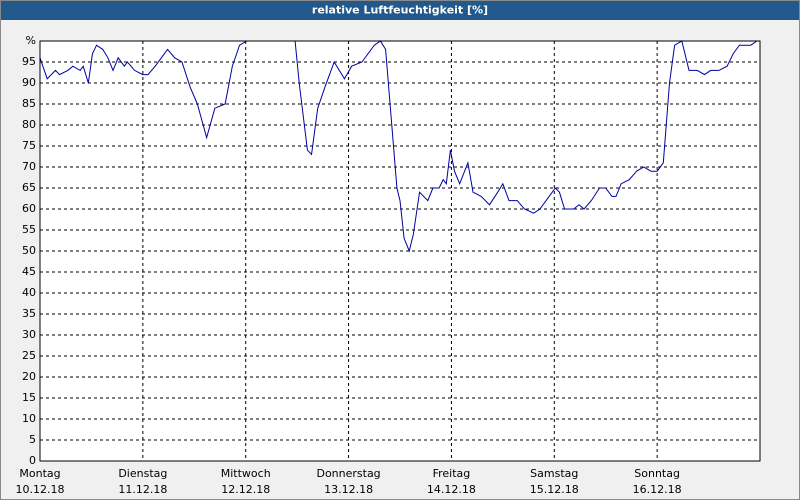  Describe the element at coordinates (348, 473) in the screenshot. I see `x-tick-label: Donnerstag` at that location.